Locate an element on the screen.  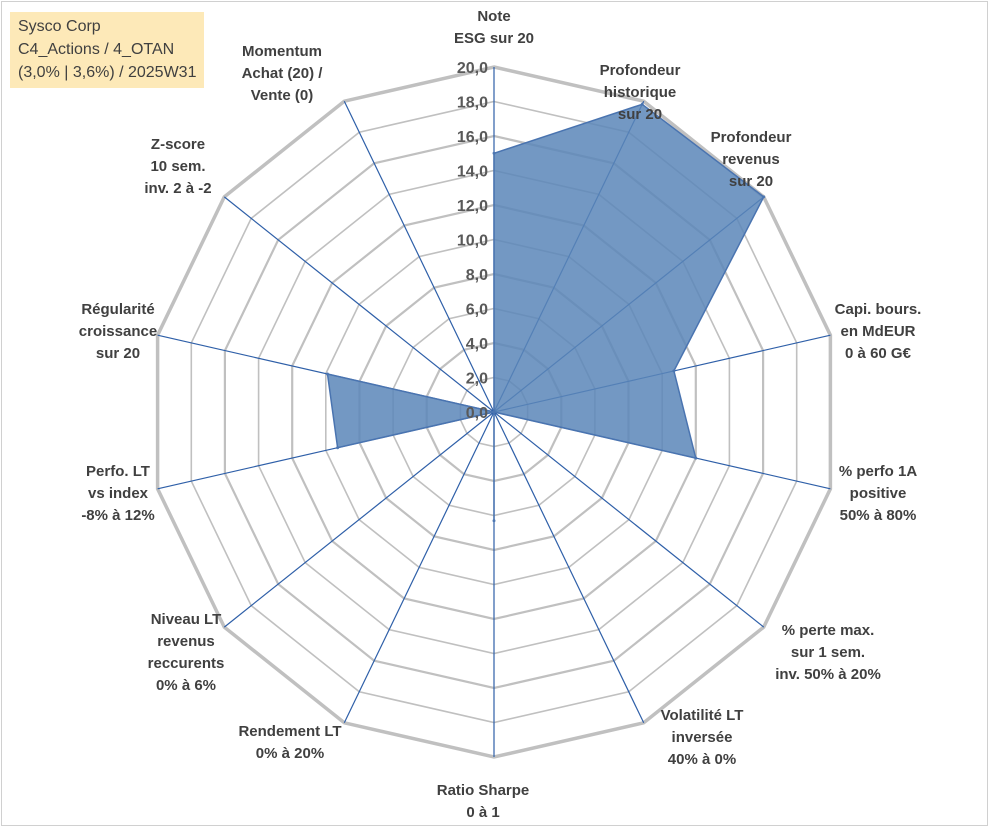
tick-label: 4,0 is located at coordinates (477, 344).